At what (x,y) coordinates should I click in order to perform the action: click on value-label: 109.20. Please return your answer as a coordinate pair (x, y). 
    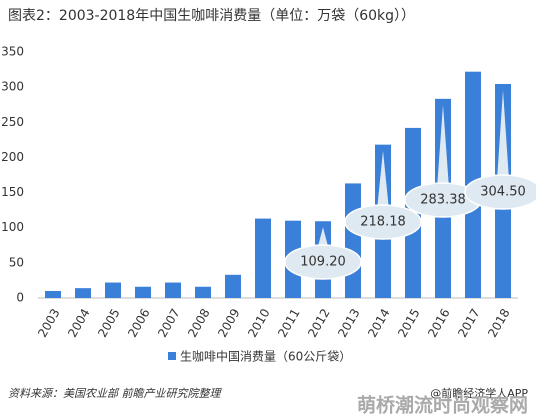
    Looking at the image, I should click on (323, 262).